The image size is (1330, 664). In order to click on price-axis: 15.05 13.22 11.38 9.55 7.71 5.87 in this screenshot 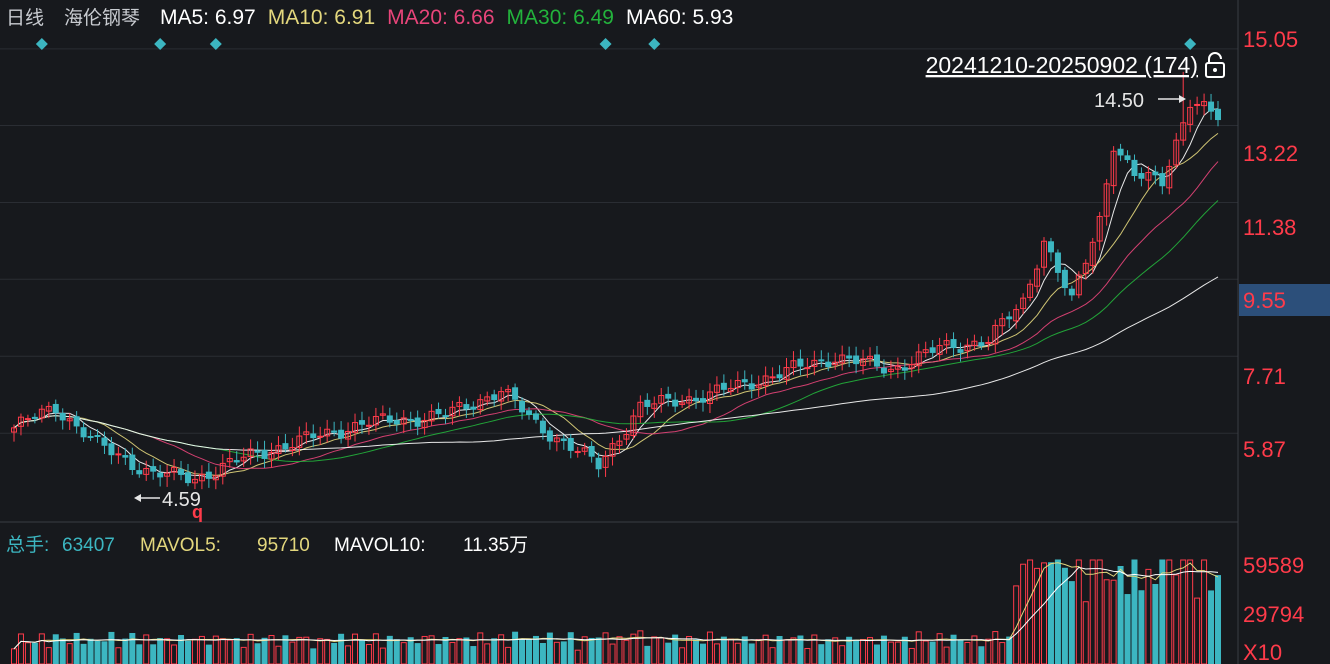, I will do `click(1270, 244)`.